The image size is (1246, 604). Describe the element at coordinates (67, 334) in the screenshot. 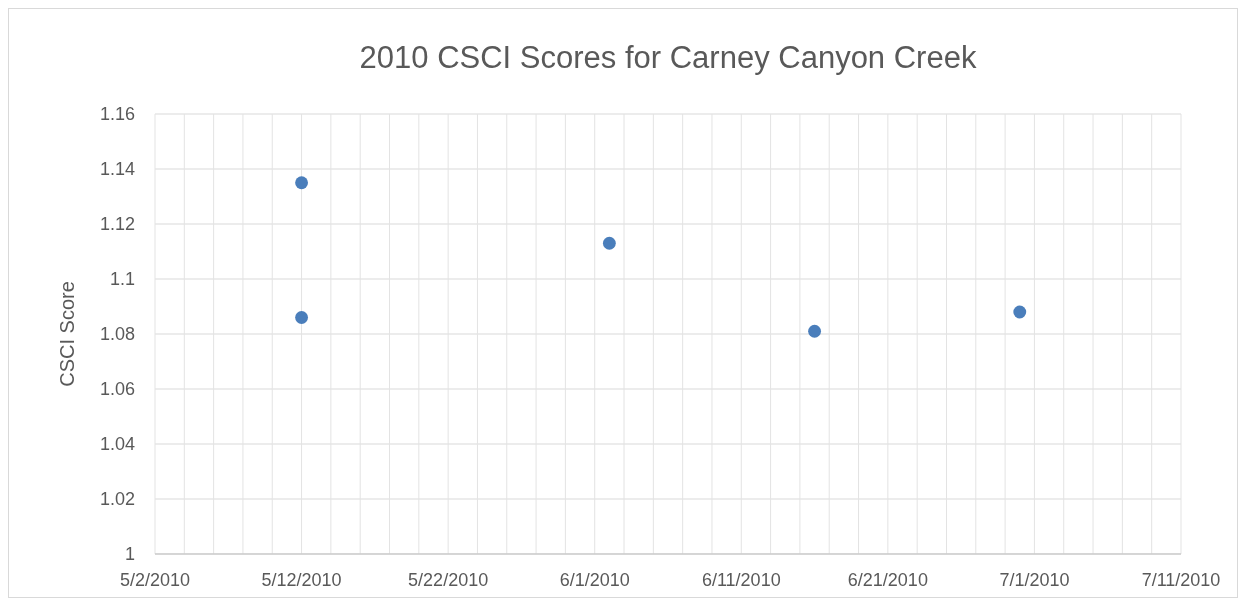

I see `y-axis-title: CSCI Score` at that location.